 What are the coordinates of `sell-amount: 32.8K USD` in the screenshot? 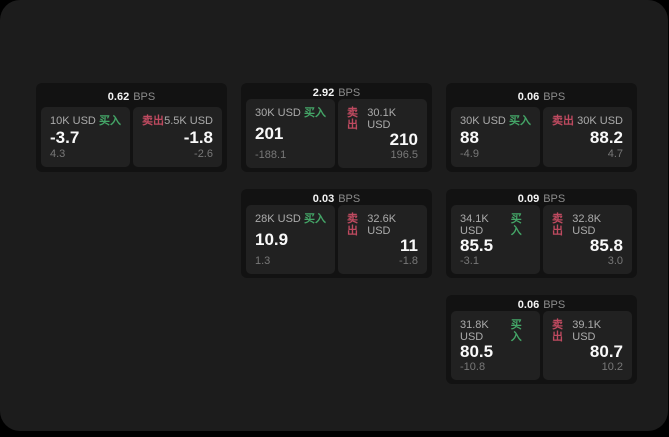 It's located at (587, 225).